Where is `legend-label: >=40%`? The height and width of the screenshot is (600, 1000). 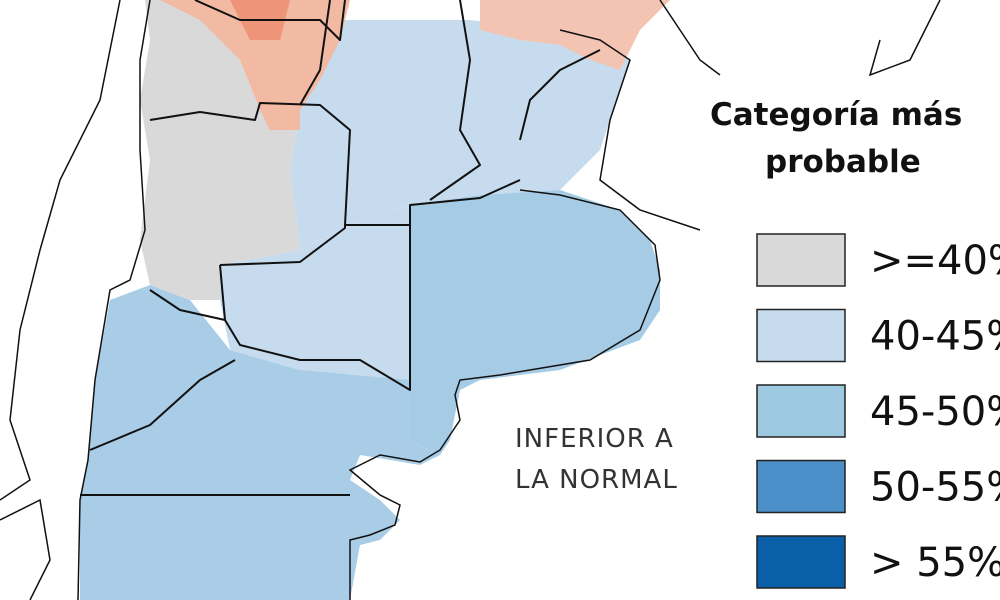 legend-label: >=40% is located at coordinates (935, 261).